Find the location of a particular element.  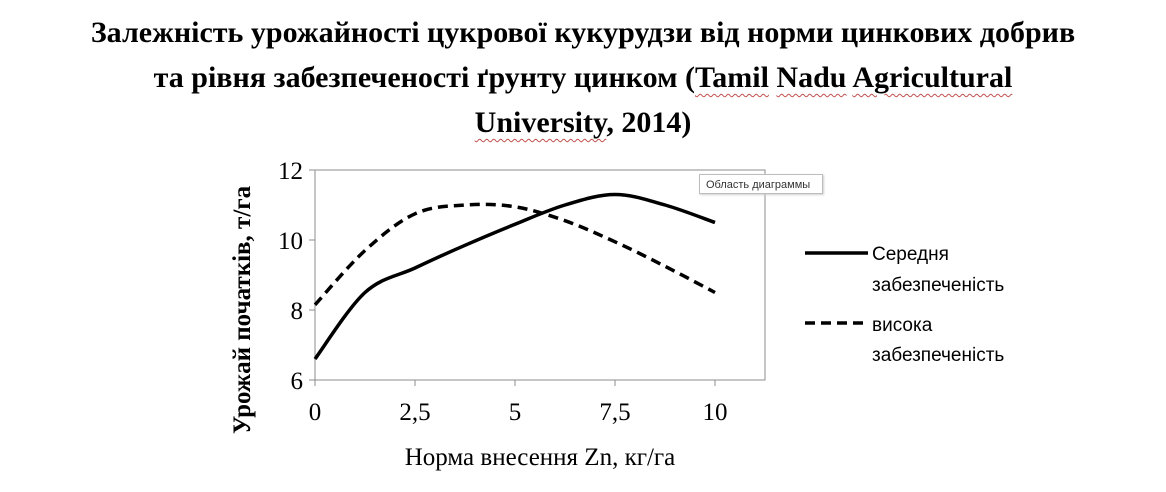

chart-area-tooltip: Область диаграммы is located at coordinates (761, 184).